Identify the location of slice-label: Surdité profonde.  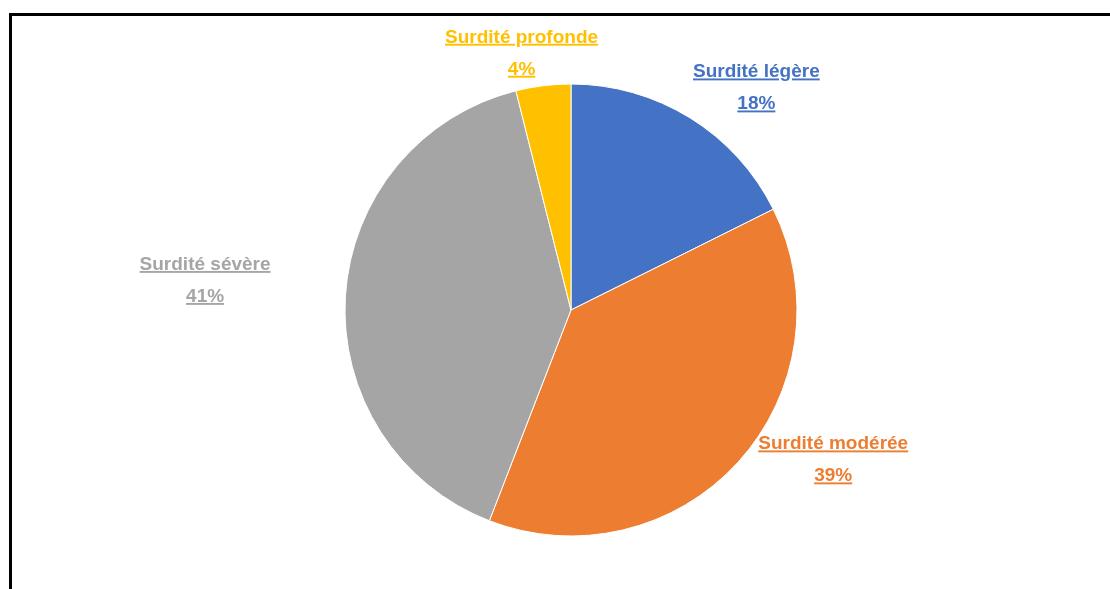
(522, 36).